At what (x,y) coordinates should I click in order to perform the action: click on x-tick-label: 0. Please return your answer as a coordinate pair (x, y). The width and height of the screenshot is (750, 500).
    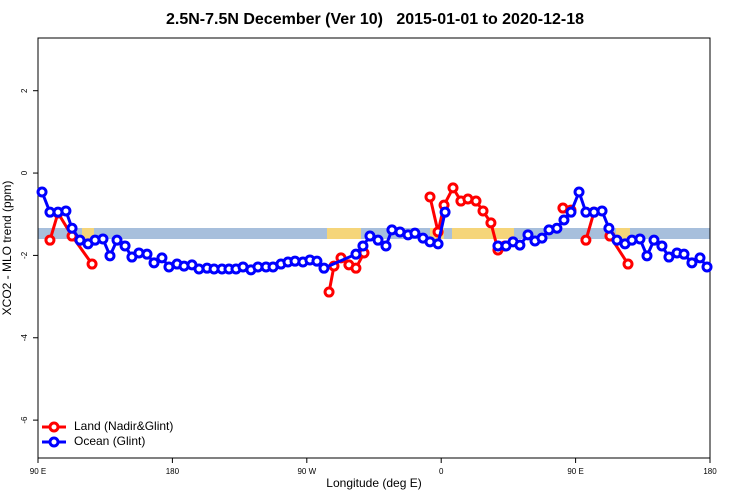
    Looking at the image, I should click on (441, 471).